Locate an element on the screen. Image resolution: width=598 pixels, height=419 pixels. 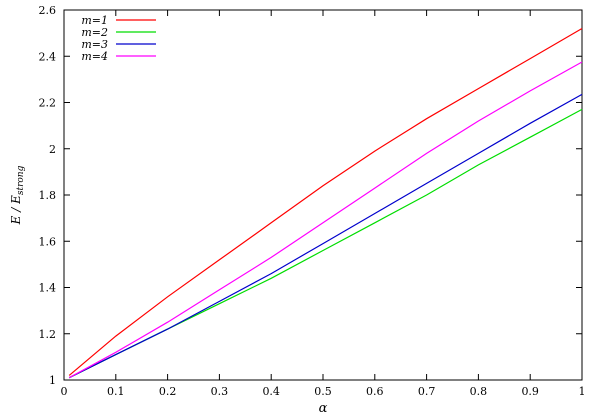
y-axis-label-main: E / E is located at coordinates (16, 210).